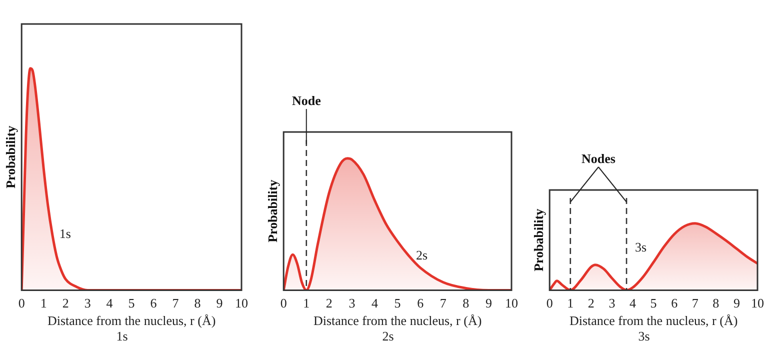 The width and height of the screenshot is (768, 353). I want to click on text: 1s, so click(122, 336).